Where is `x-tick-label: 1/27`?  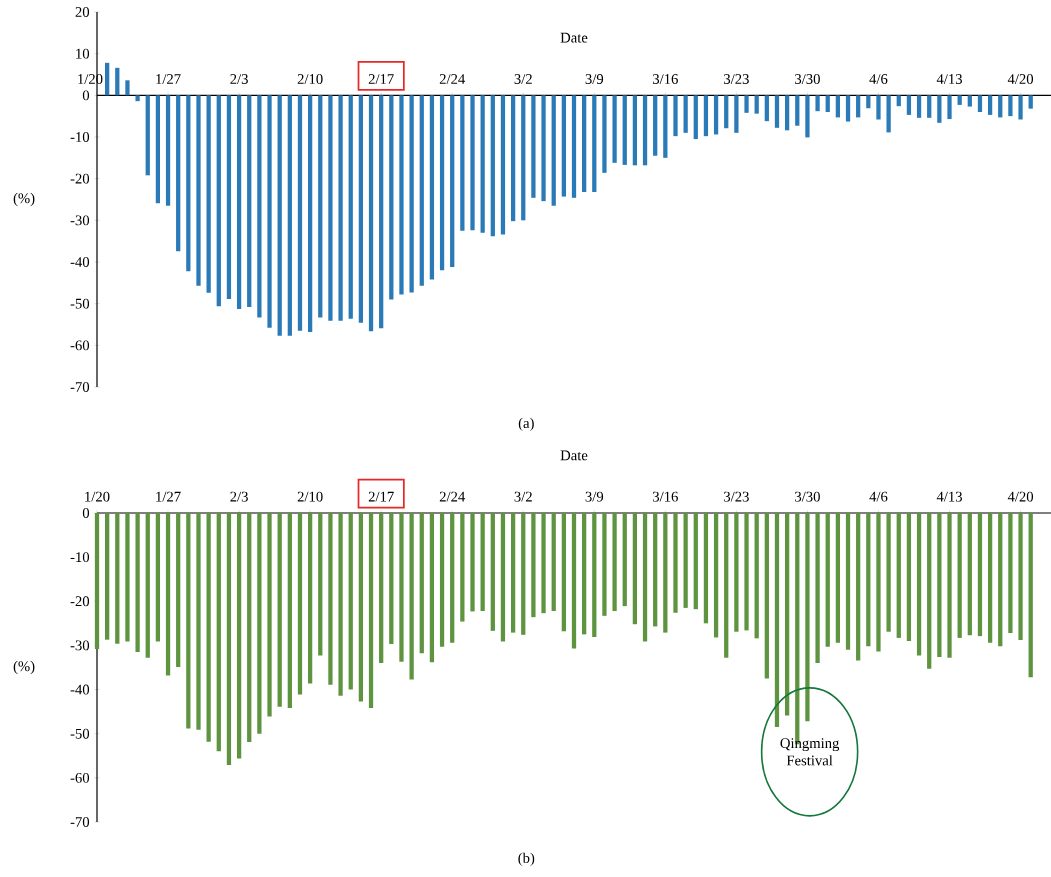
x-tick-label: 1/27 is located at coordinates (168, 79).